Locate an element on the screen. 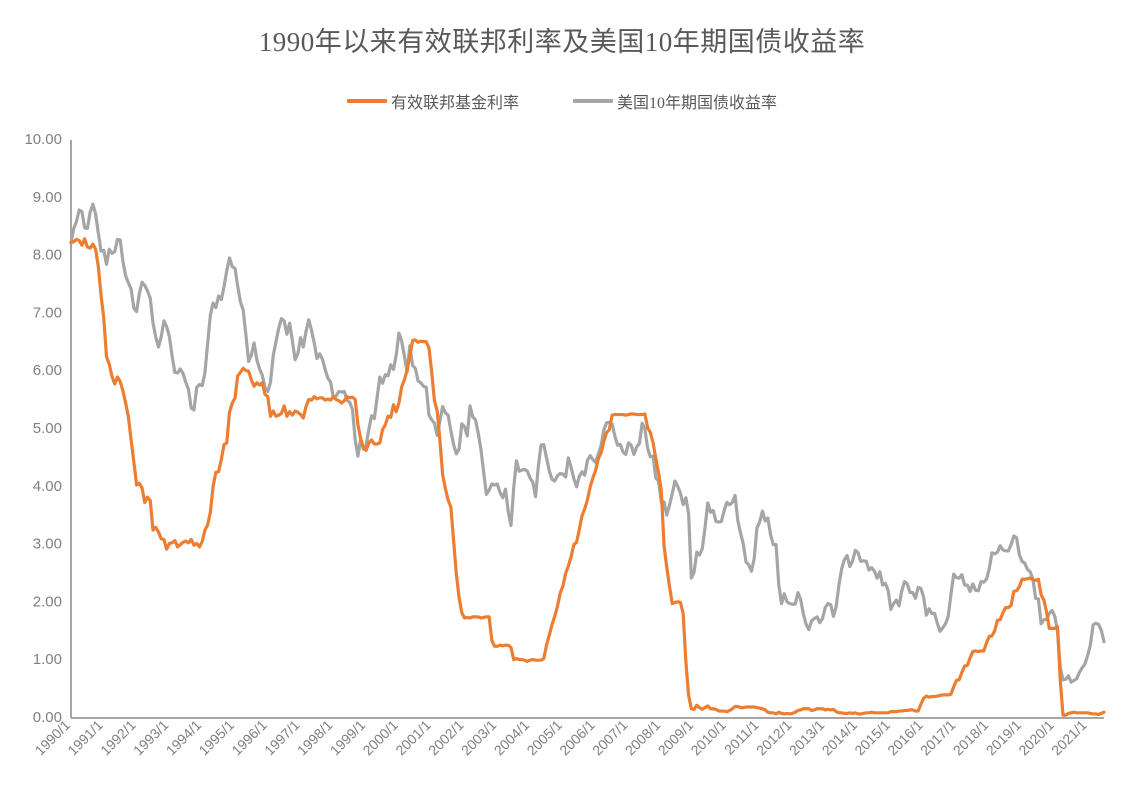 The height and width of the screenshot is (786, 1124). x-tick-label: 2001/1 is located at coordinates (413, 738).